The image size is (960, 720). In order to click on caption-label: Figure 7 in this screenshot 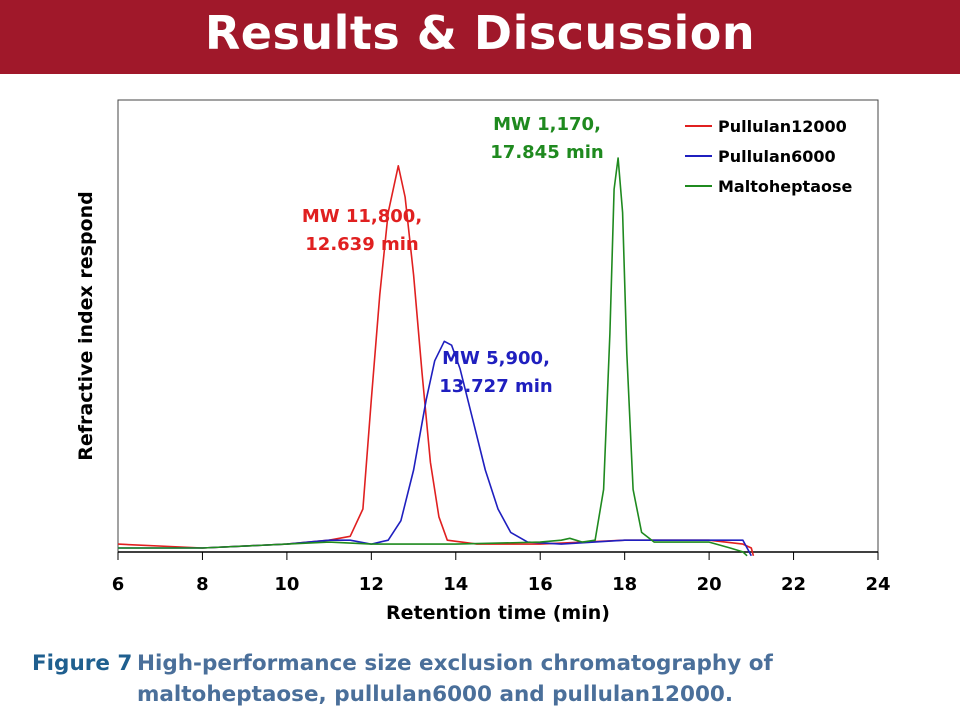, I will do `click(82, 663)`.